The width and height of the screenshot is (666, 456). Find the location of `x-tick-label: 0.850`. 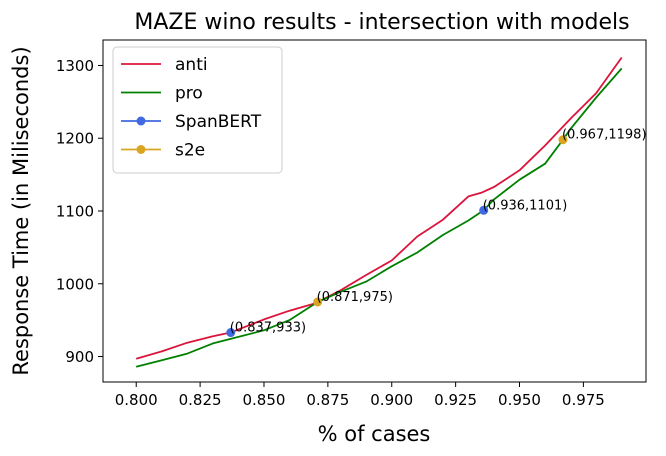

x-tick-label: 0.850 is located at coordinates (264, 400).